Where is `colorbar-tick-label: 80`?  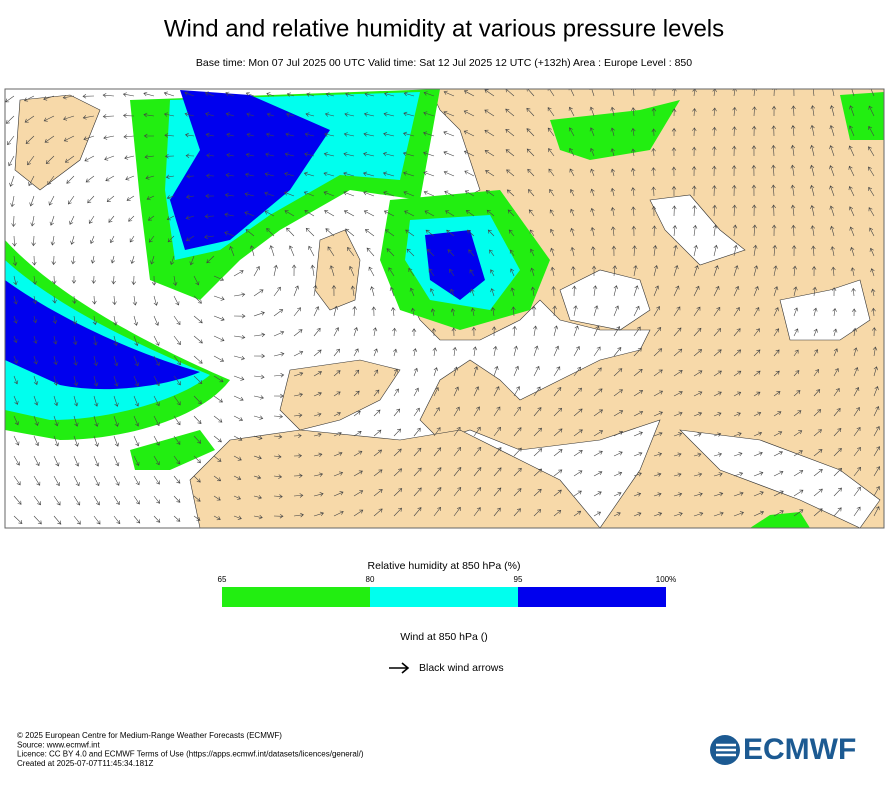
colorbar-tick-label: 80 is located at coordinates (370, 579).